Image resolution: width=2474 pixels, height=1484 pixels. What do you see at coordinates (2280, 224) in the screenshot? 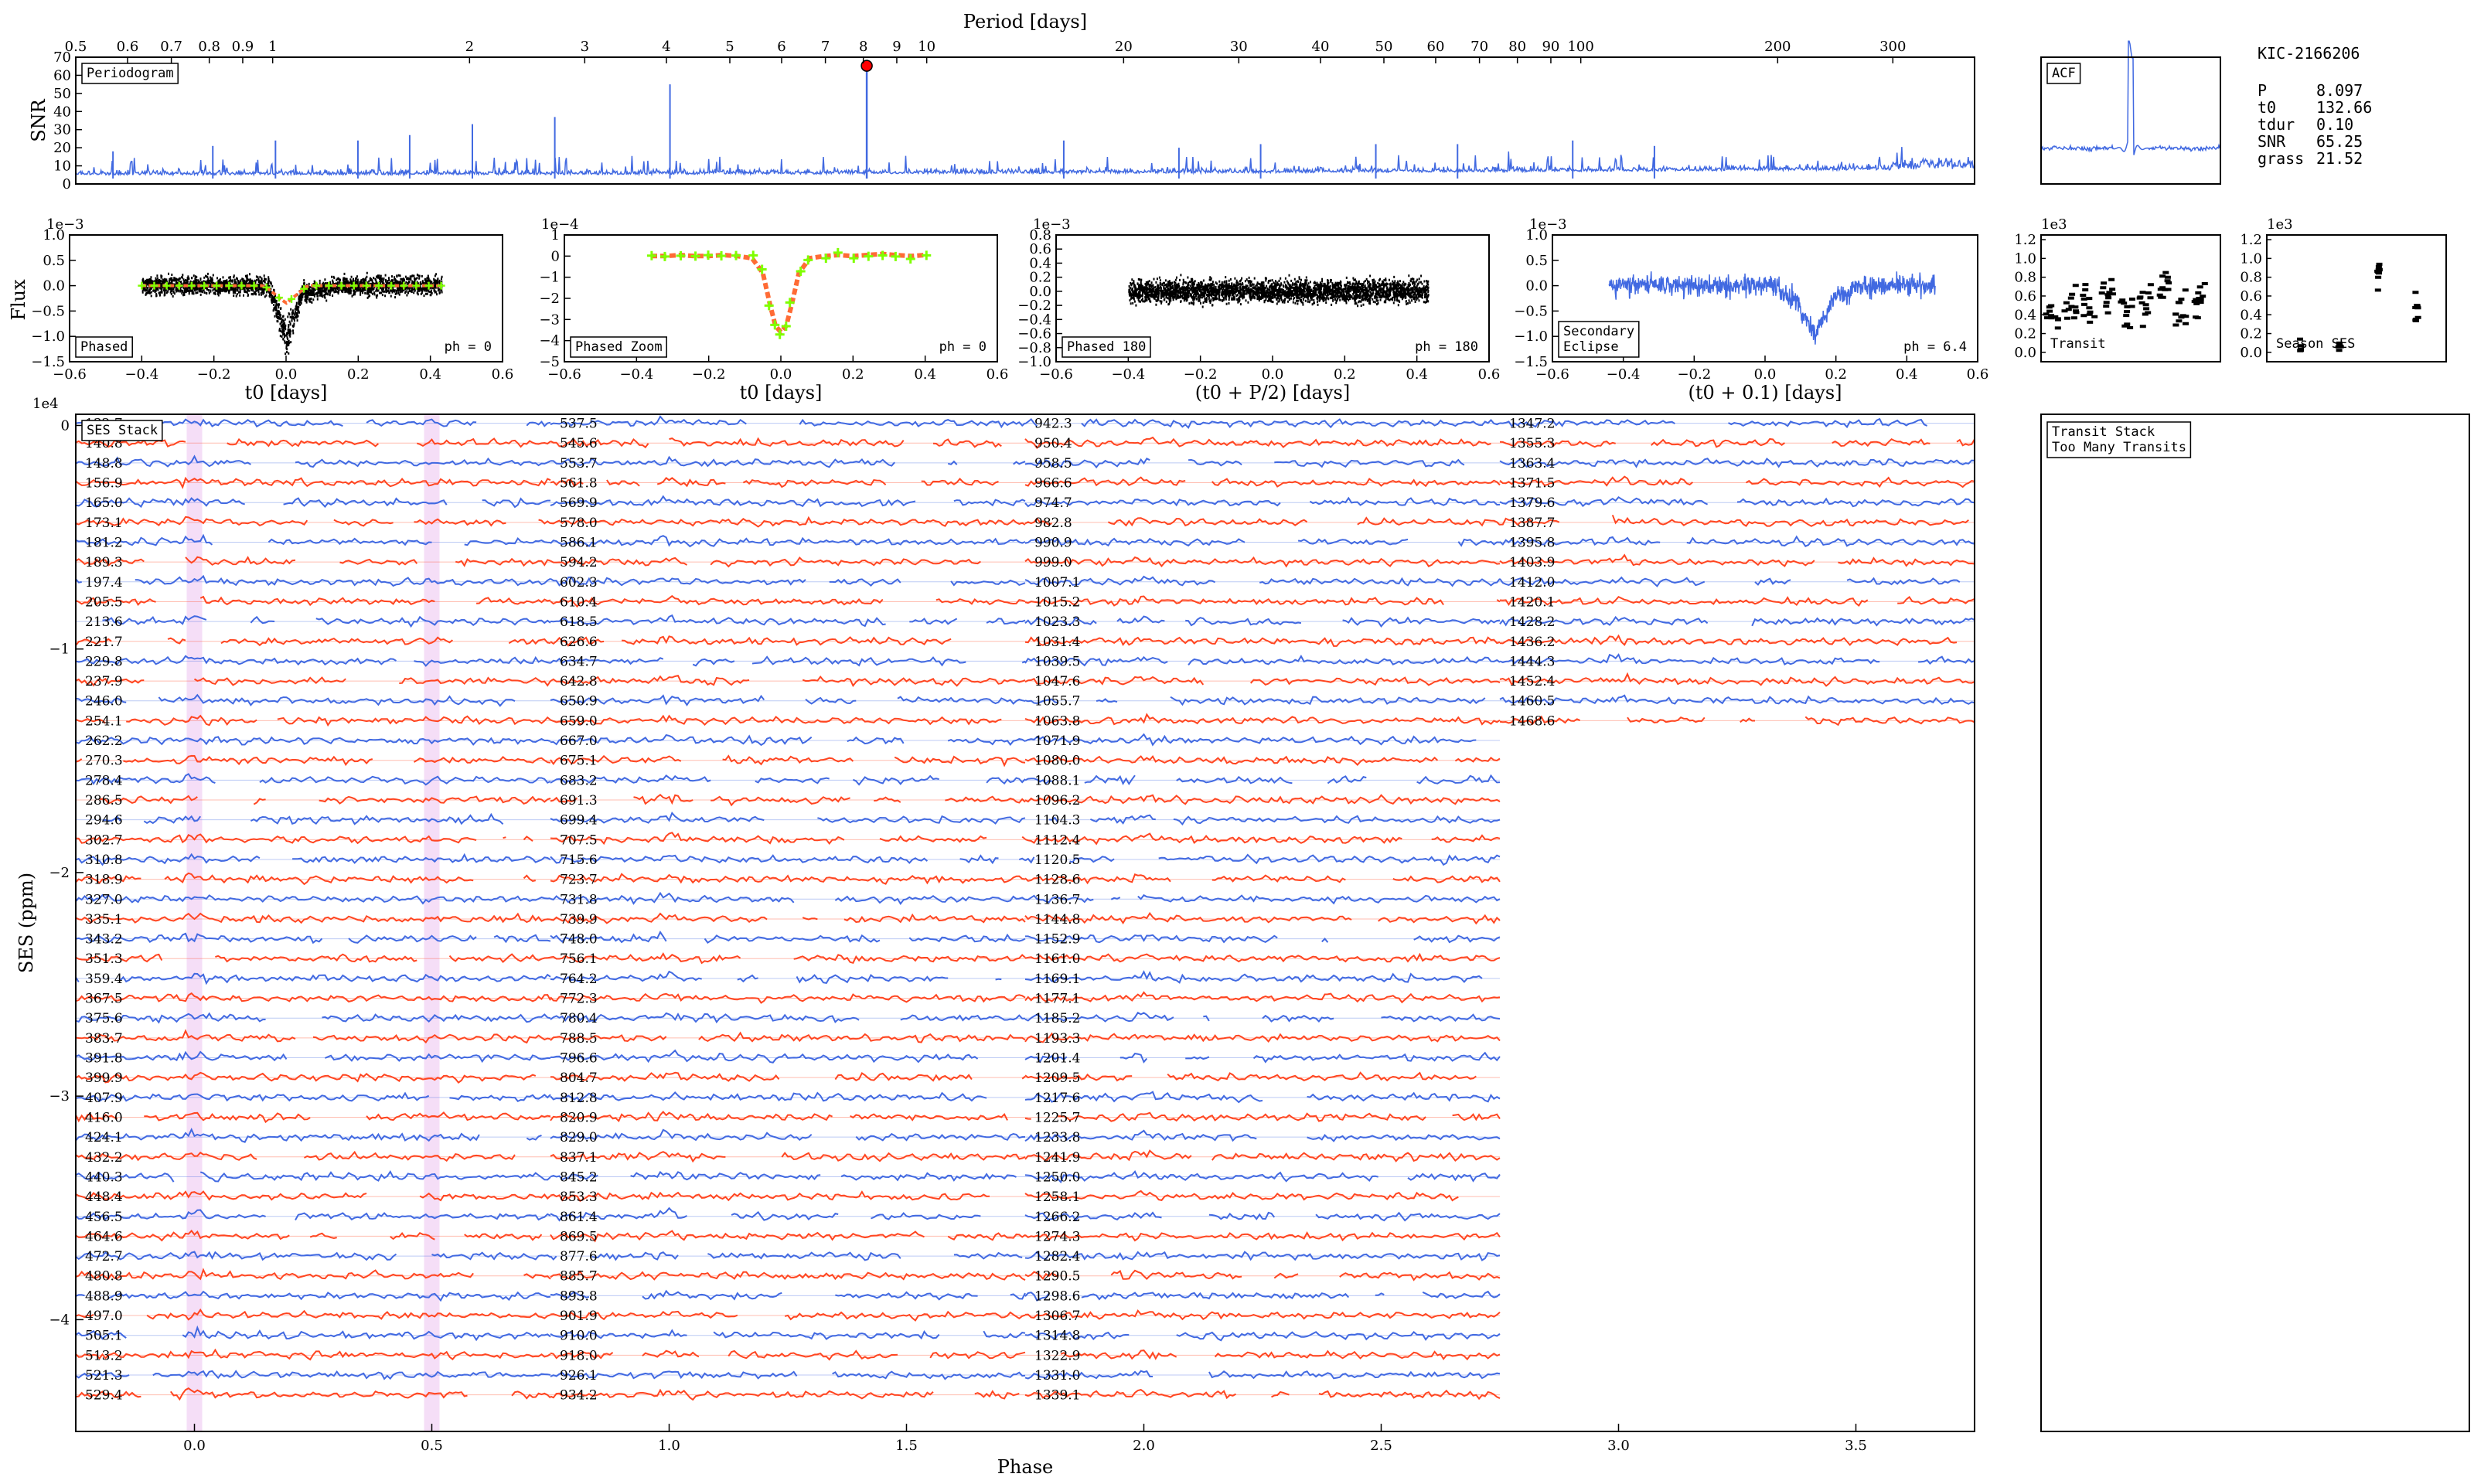
I see `season-ses-y-exponent: 1e3` at bounding box center [2280, 224].